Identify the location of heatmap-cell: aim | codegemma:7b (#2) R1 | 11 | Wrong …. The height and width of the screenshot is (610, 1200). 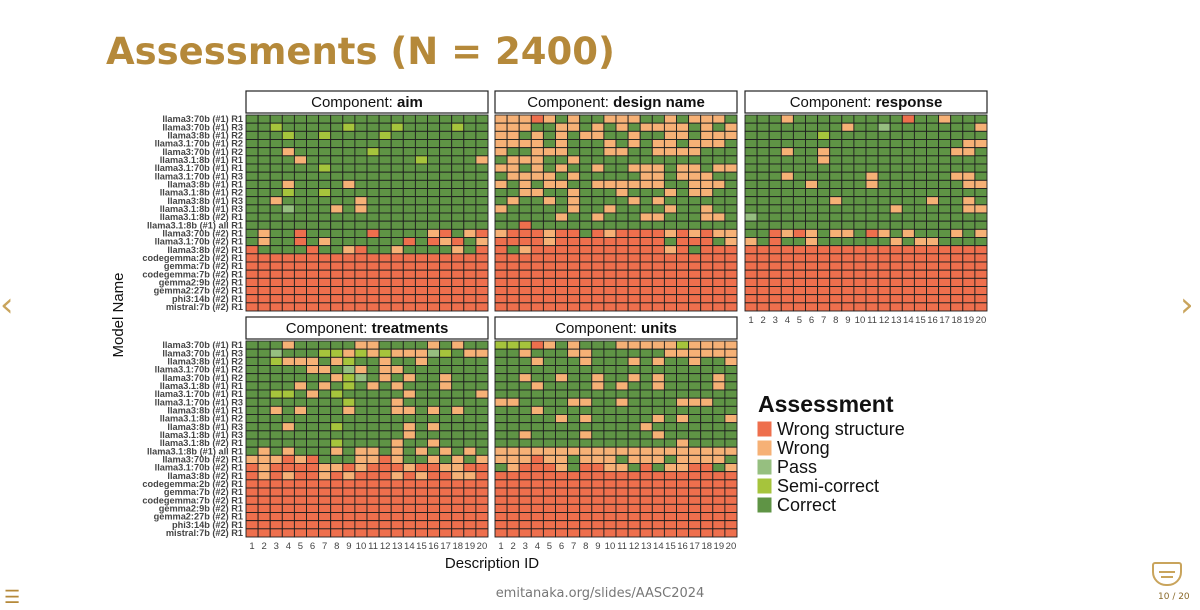
(373, 274).